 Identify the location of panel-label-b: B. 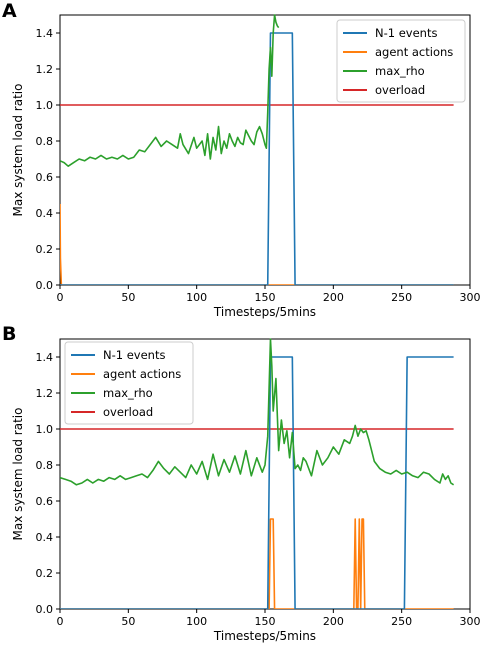
(9, 334).